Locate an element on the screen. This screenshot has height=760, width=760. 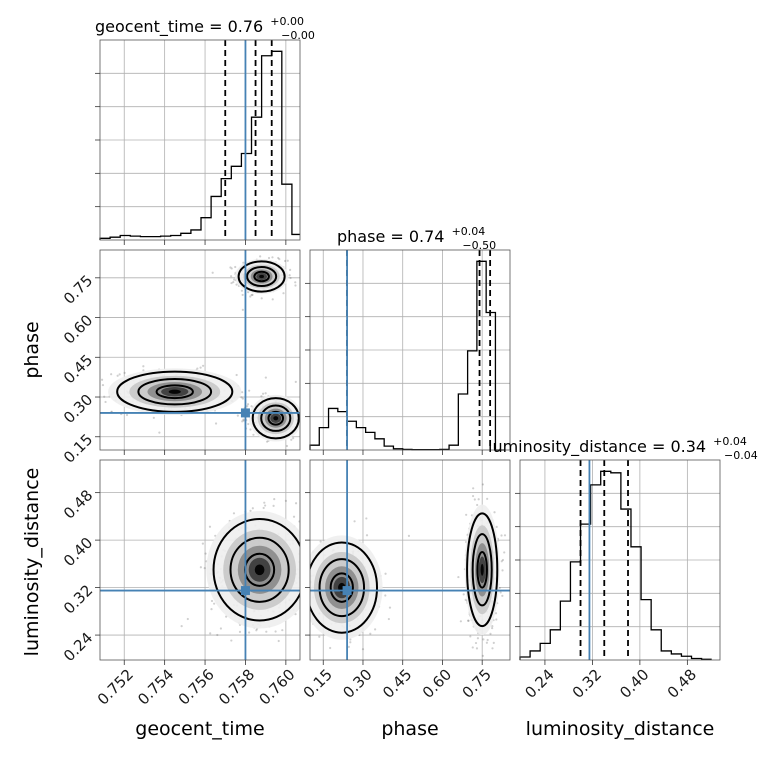
scatter-geocent-time-vs-phase-content is located at coordinates (201, 350).